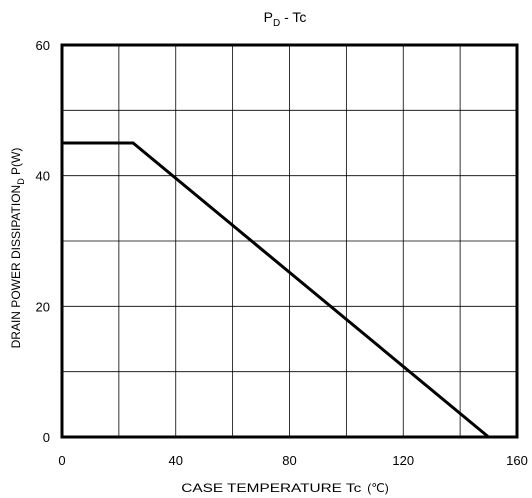 The image size is (532, 498). Describe the element at coordinates (289, 460) in the screenshot. I see `x-tick-label: 80` at that location.